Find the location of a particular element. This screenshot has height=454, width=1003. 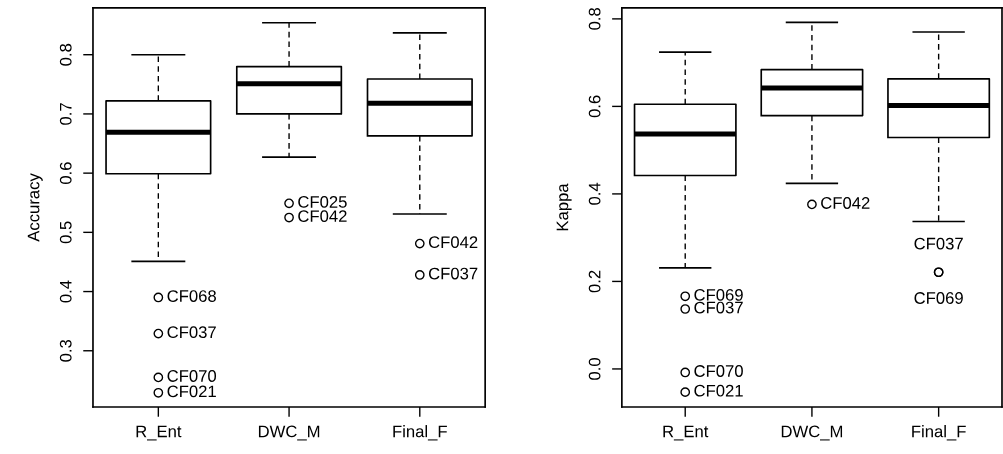

y-tick-label: 0.3 is located at coordinates (65, 350).